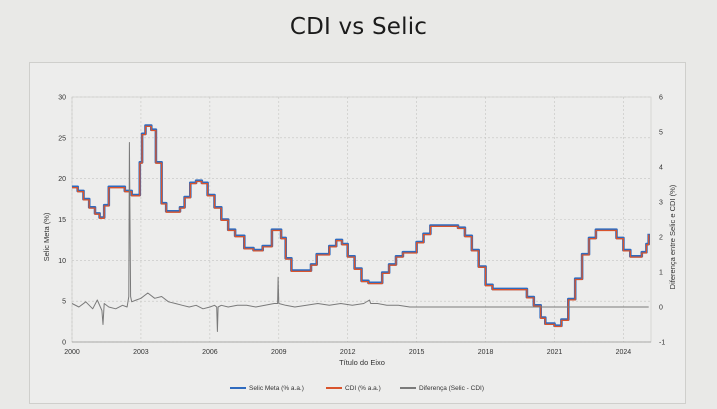 Image resolution: width=717 pixels, height=409 pixels. I want to click on y-tick-label: 0, so click(64, 343).